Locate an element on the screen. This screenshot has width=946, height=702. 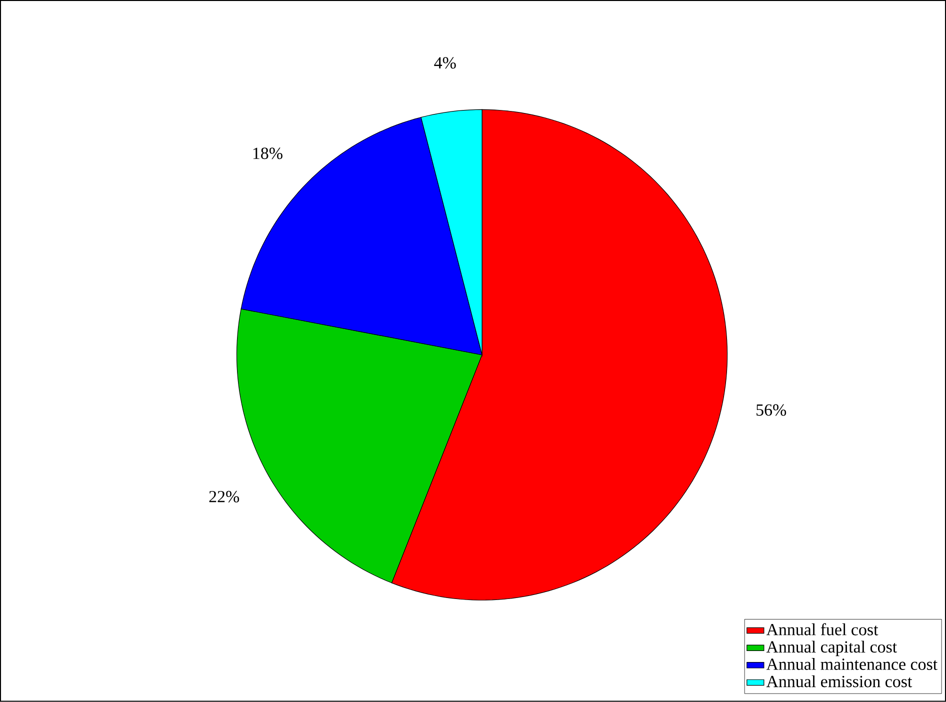
legend-label: Annual maintenance cost is located at coordinates (852, 664).